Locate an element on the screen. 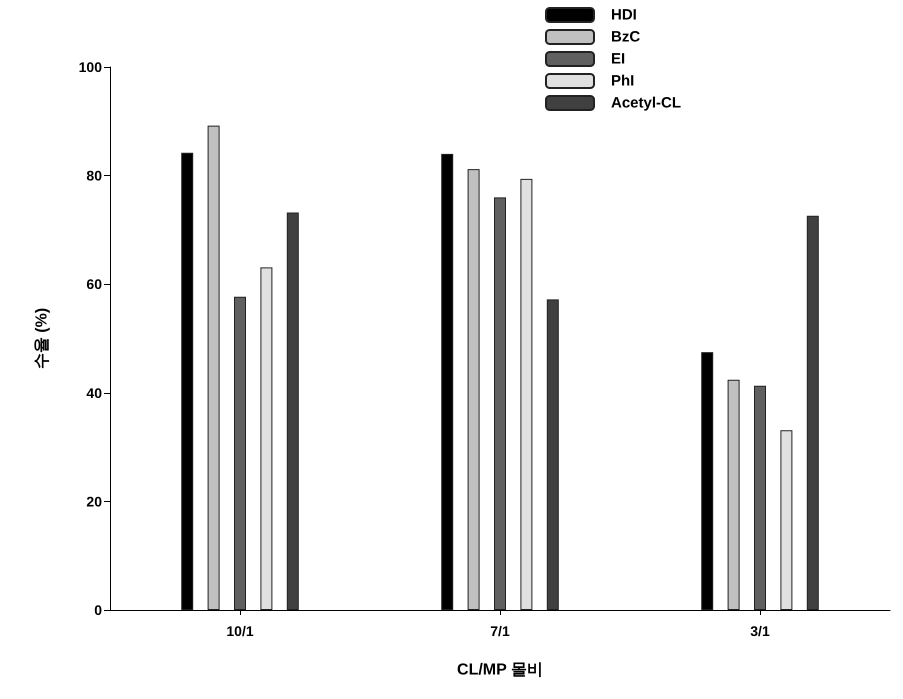  legend-label: Acetyl-CL is located at coordinates (646, 103).